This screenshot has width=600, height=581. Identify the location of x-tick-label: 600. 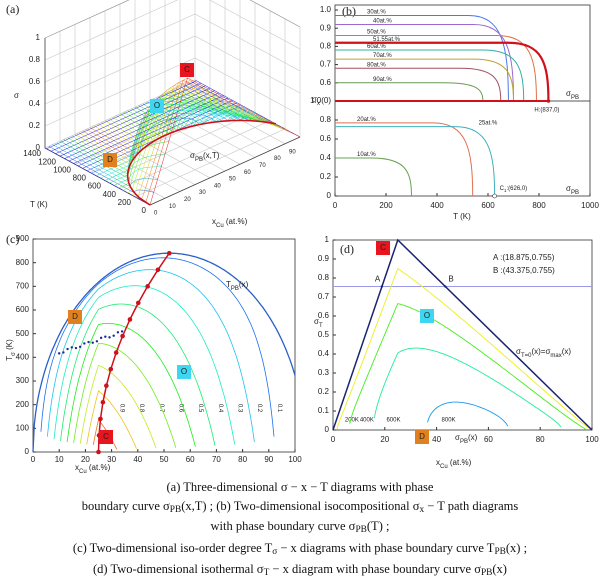
(488, 205).